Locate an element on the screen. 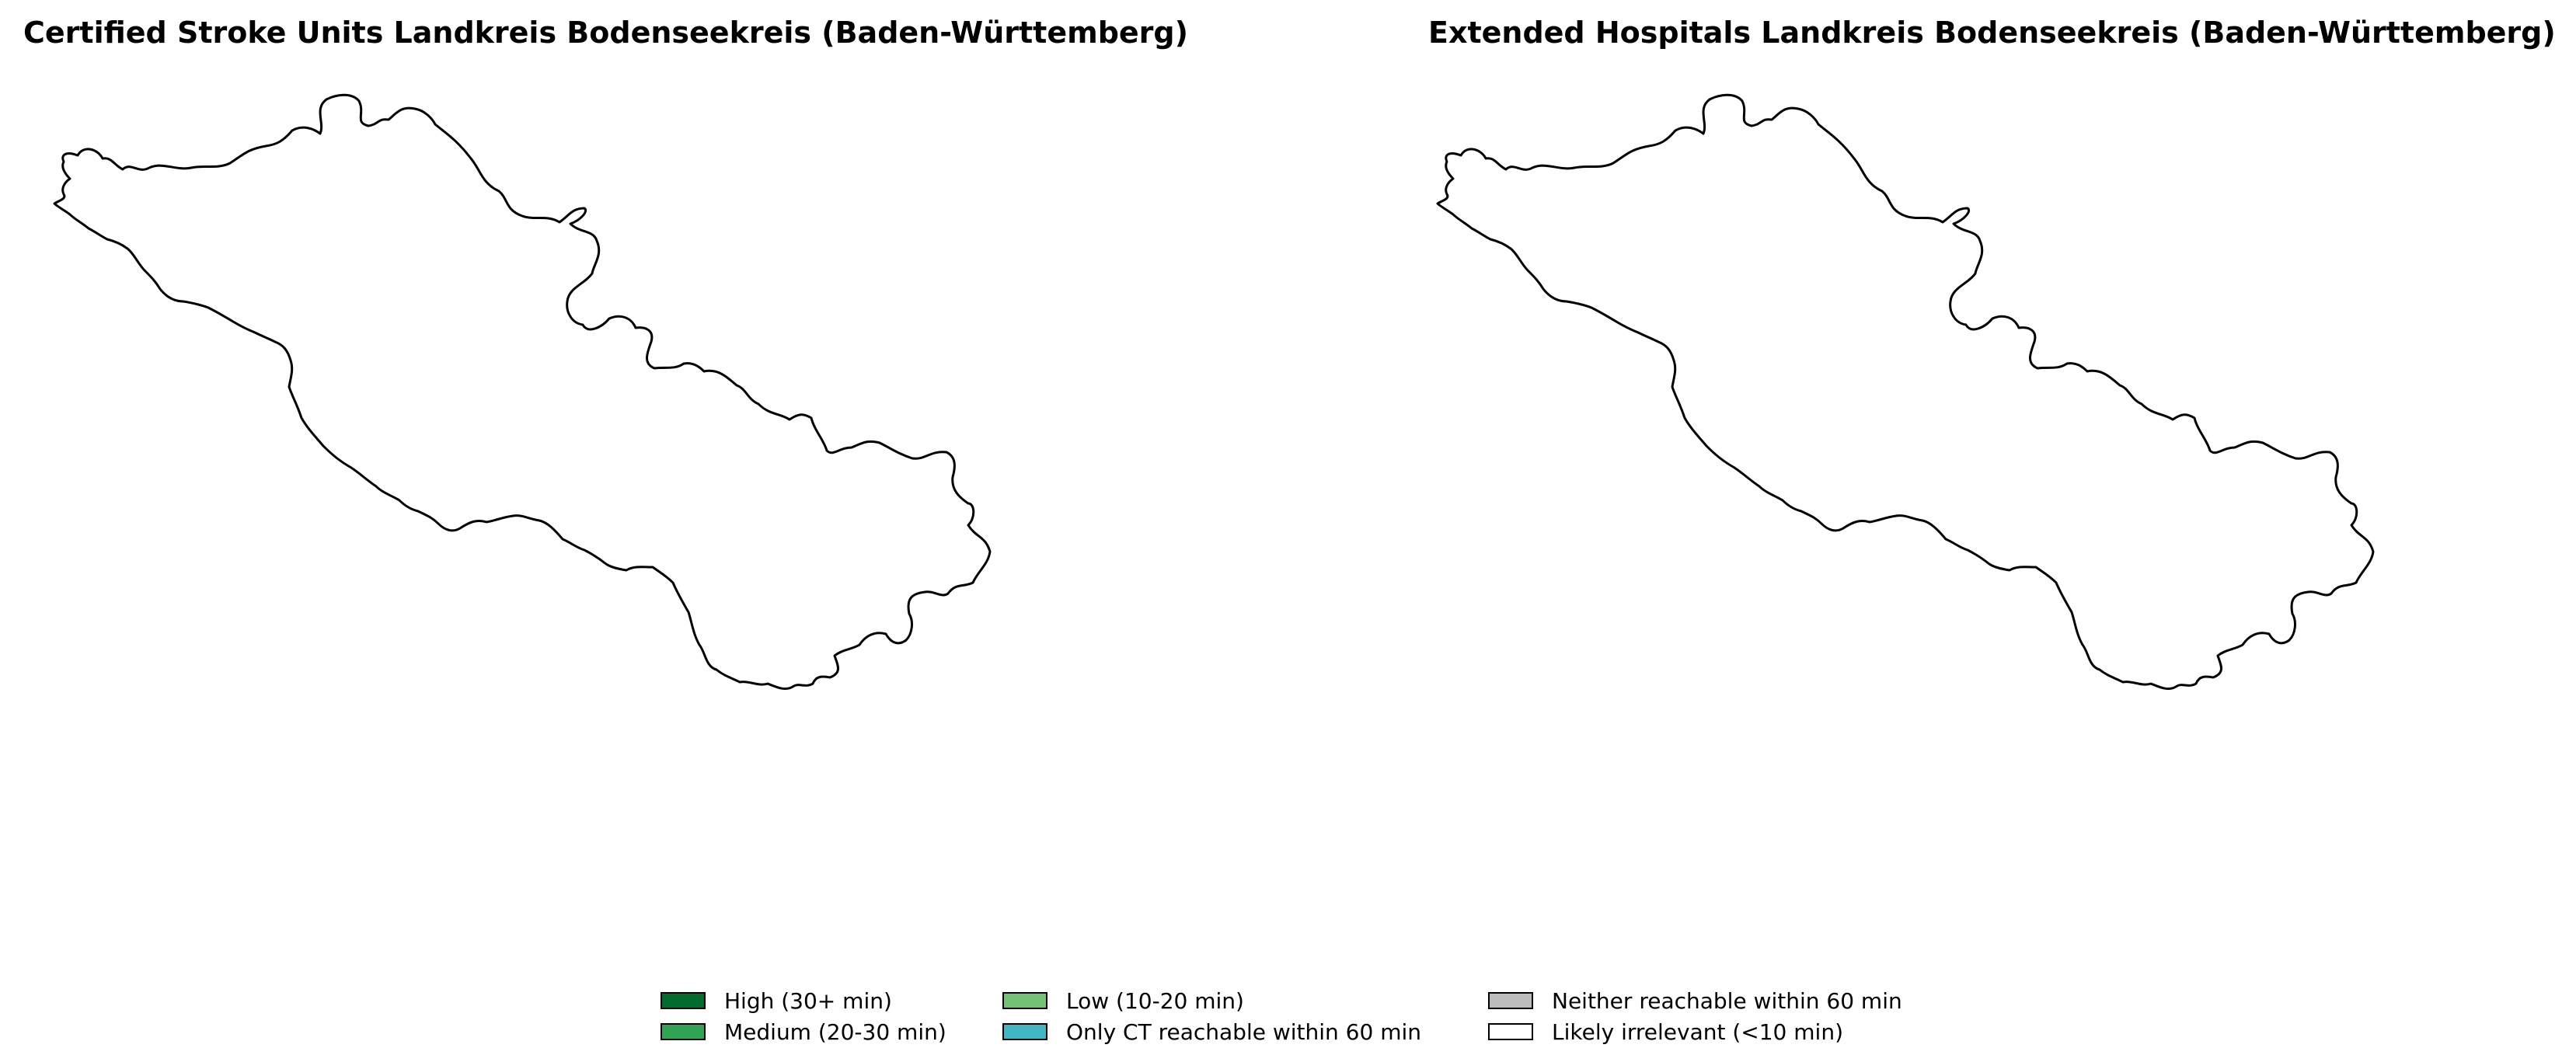 This screenshot has height=1062, width=2576. legend-item-high: High (30+ min) is located at coordinates (776, 1001).